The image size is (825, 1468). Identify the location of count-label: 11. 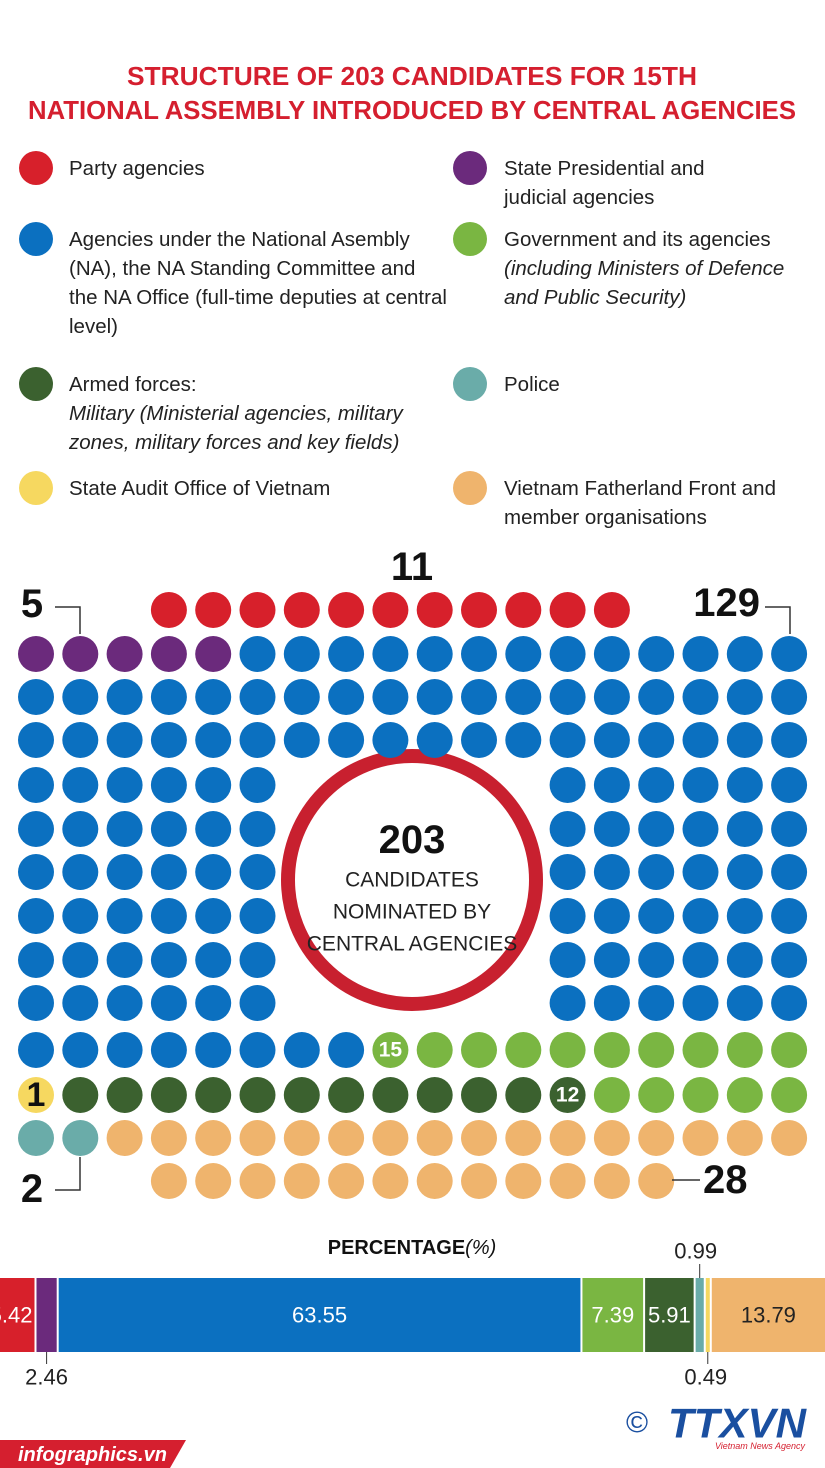
(412, 567).